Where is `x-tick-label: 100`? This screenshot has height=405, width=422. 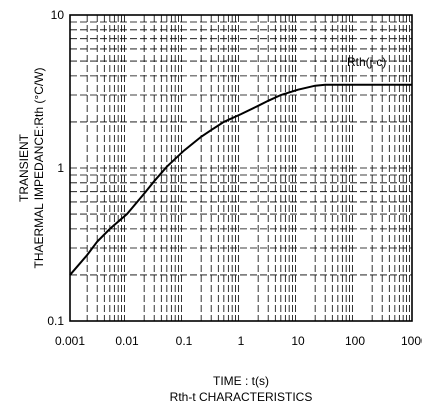 x-tick-label: 100 is located at coordinates (355, 341).